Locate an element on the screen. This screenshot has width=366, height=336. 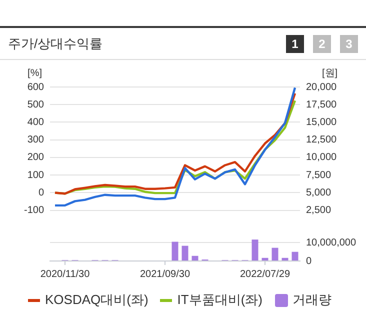
legend-label: 거래량 is located at coordinates (312, 300).